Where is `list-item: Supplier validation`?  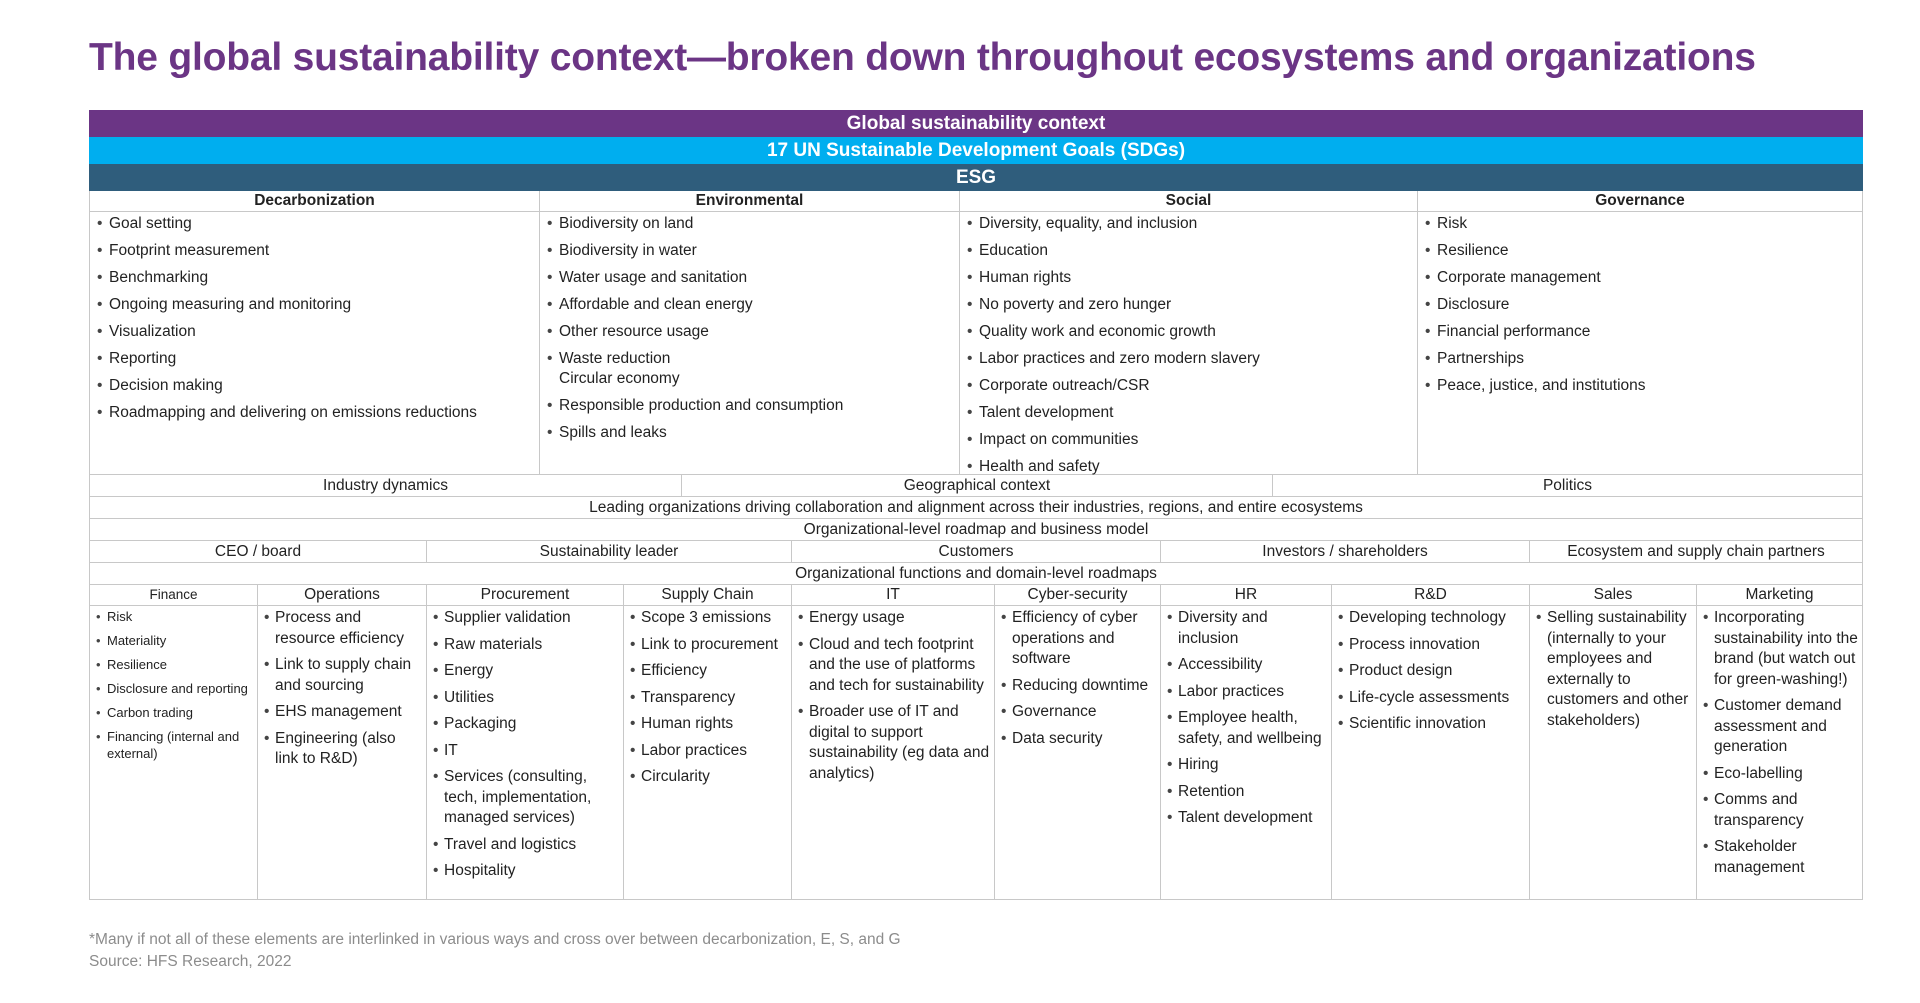 list-item: Supplier validation is located at coordinates (526, 618).